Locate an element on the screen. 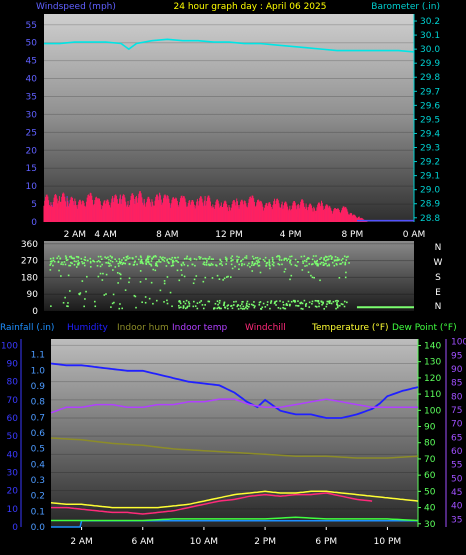 This screenshot has width=466, height=555. x-tick-label: 10 PM is located at coordinates (388, 542).